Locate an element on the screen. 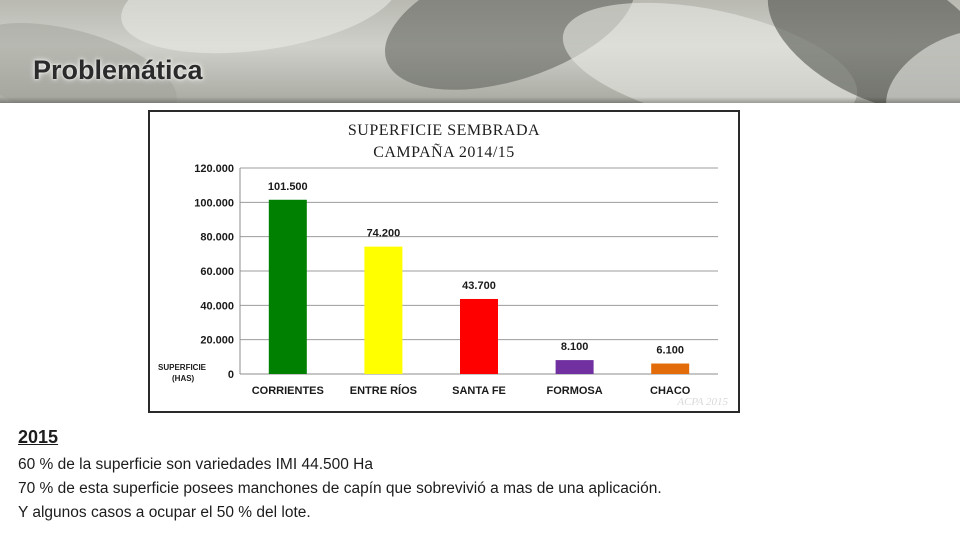 This screenshot has height=540, width=960. x-tick-label: CHACO is located at coordinates (670, 391).